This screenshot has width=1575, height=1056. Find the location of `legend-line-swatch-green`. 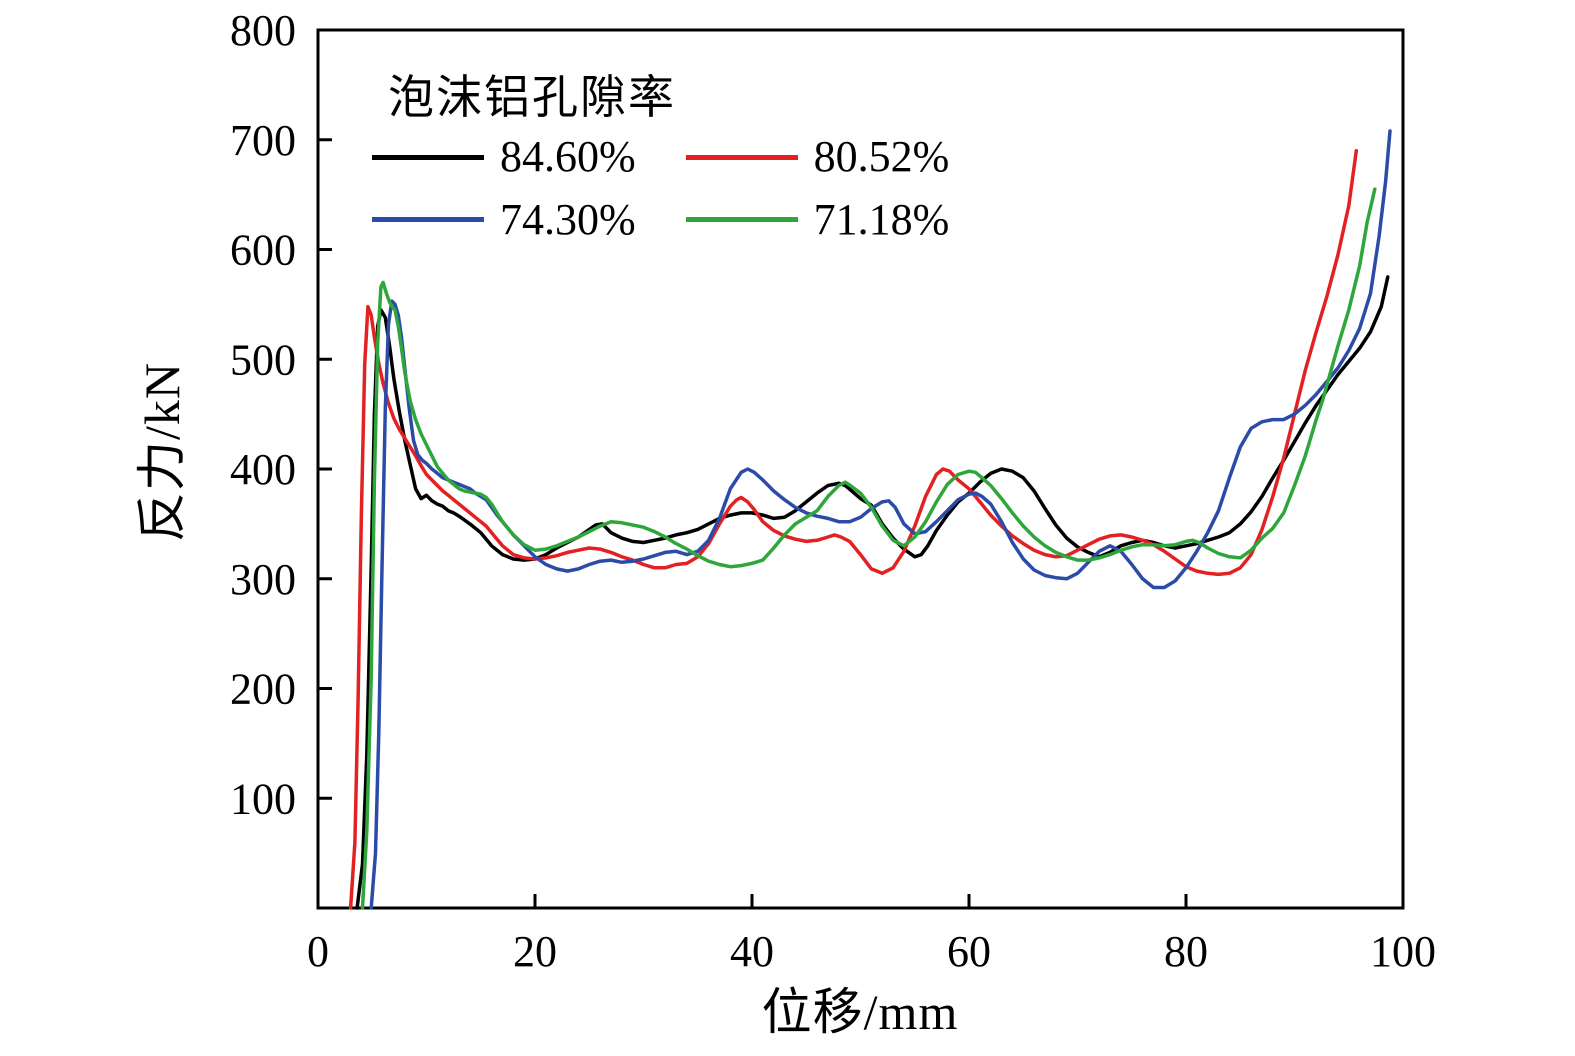

legend-line-swatch-green is located at coordinates (741, 220).